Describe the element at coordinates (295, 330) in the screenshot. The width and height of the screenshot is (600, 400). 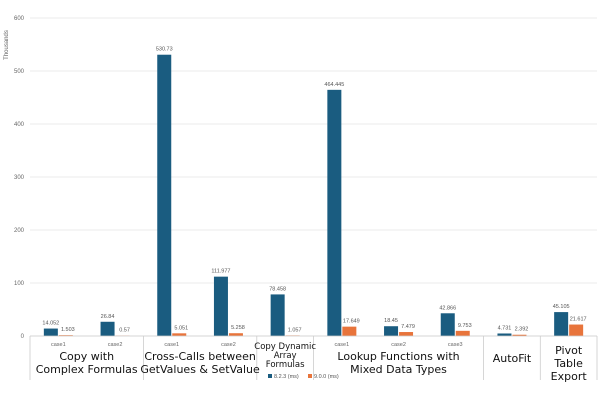
I see `data-label: 1.057` at that location.